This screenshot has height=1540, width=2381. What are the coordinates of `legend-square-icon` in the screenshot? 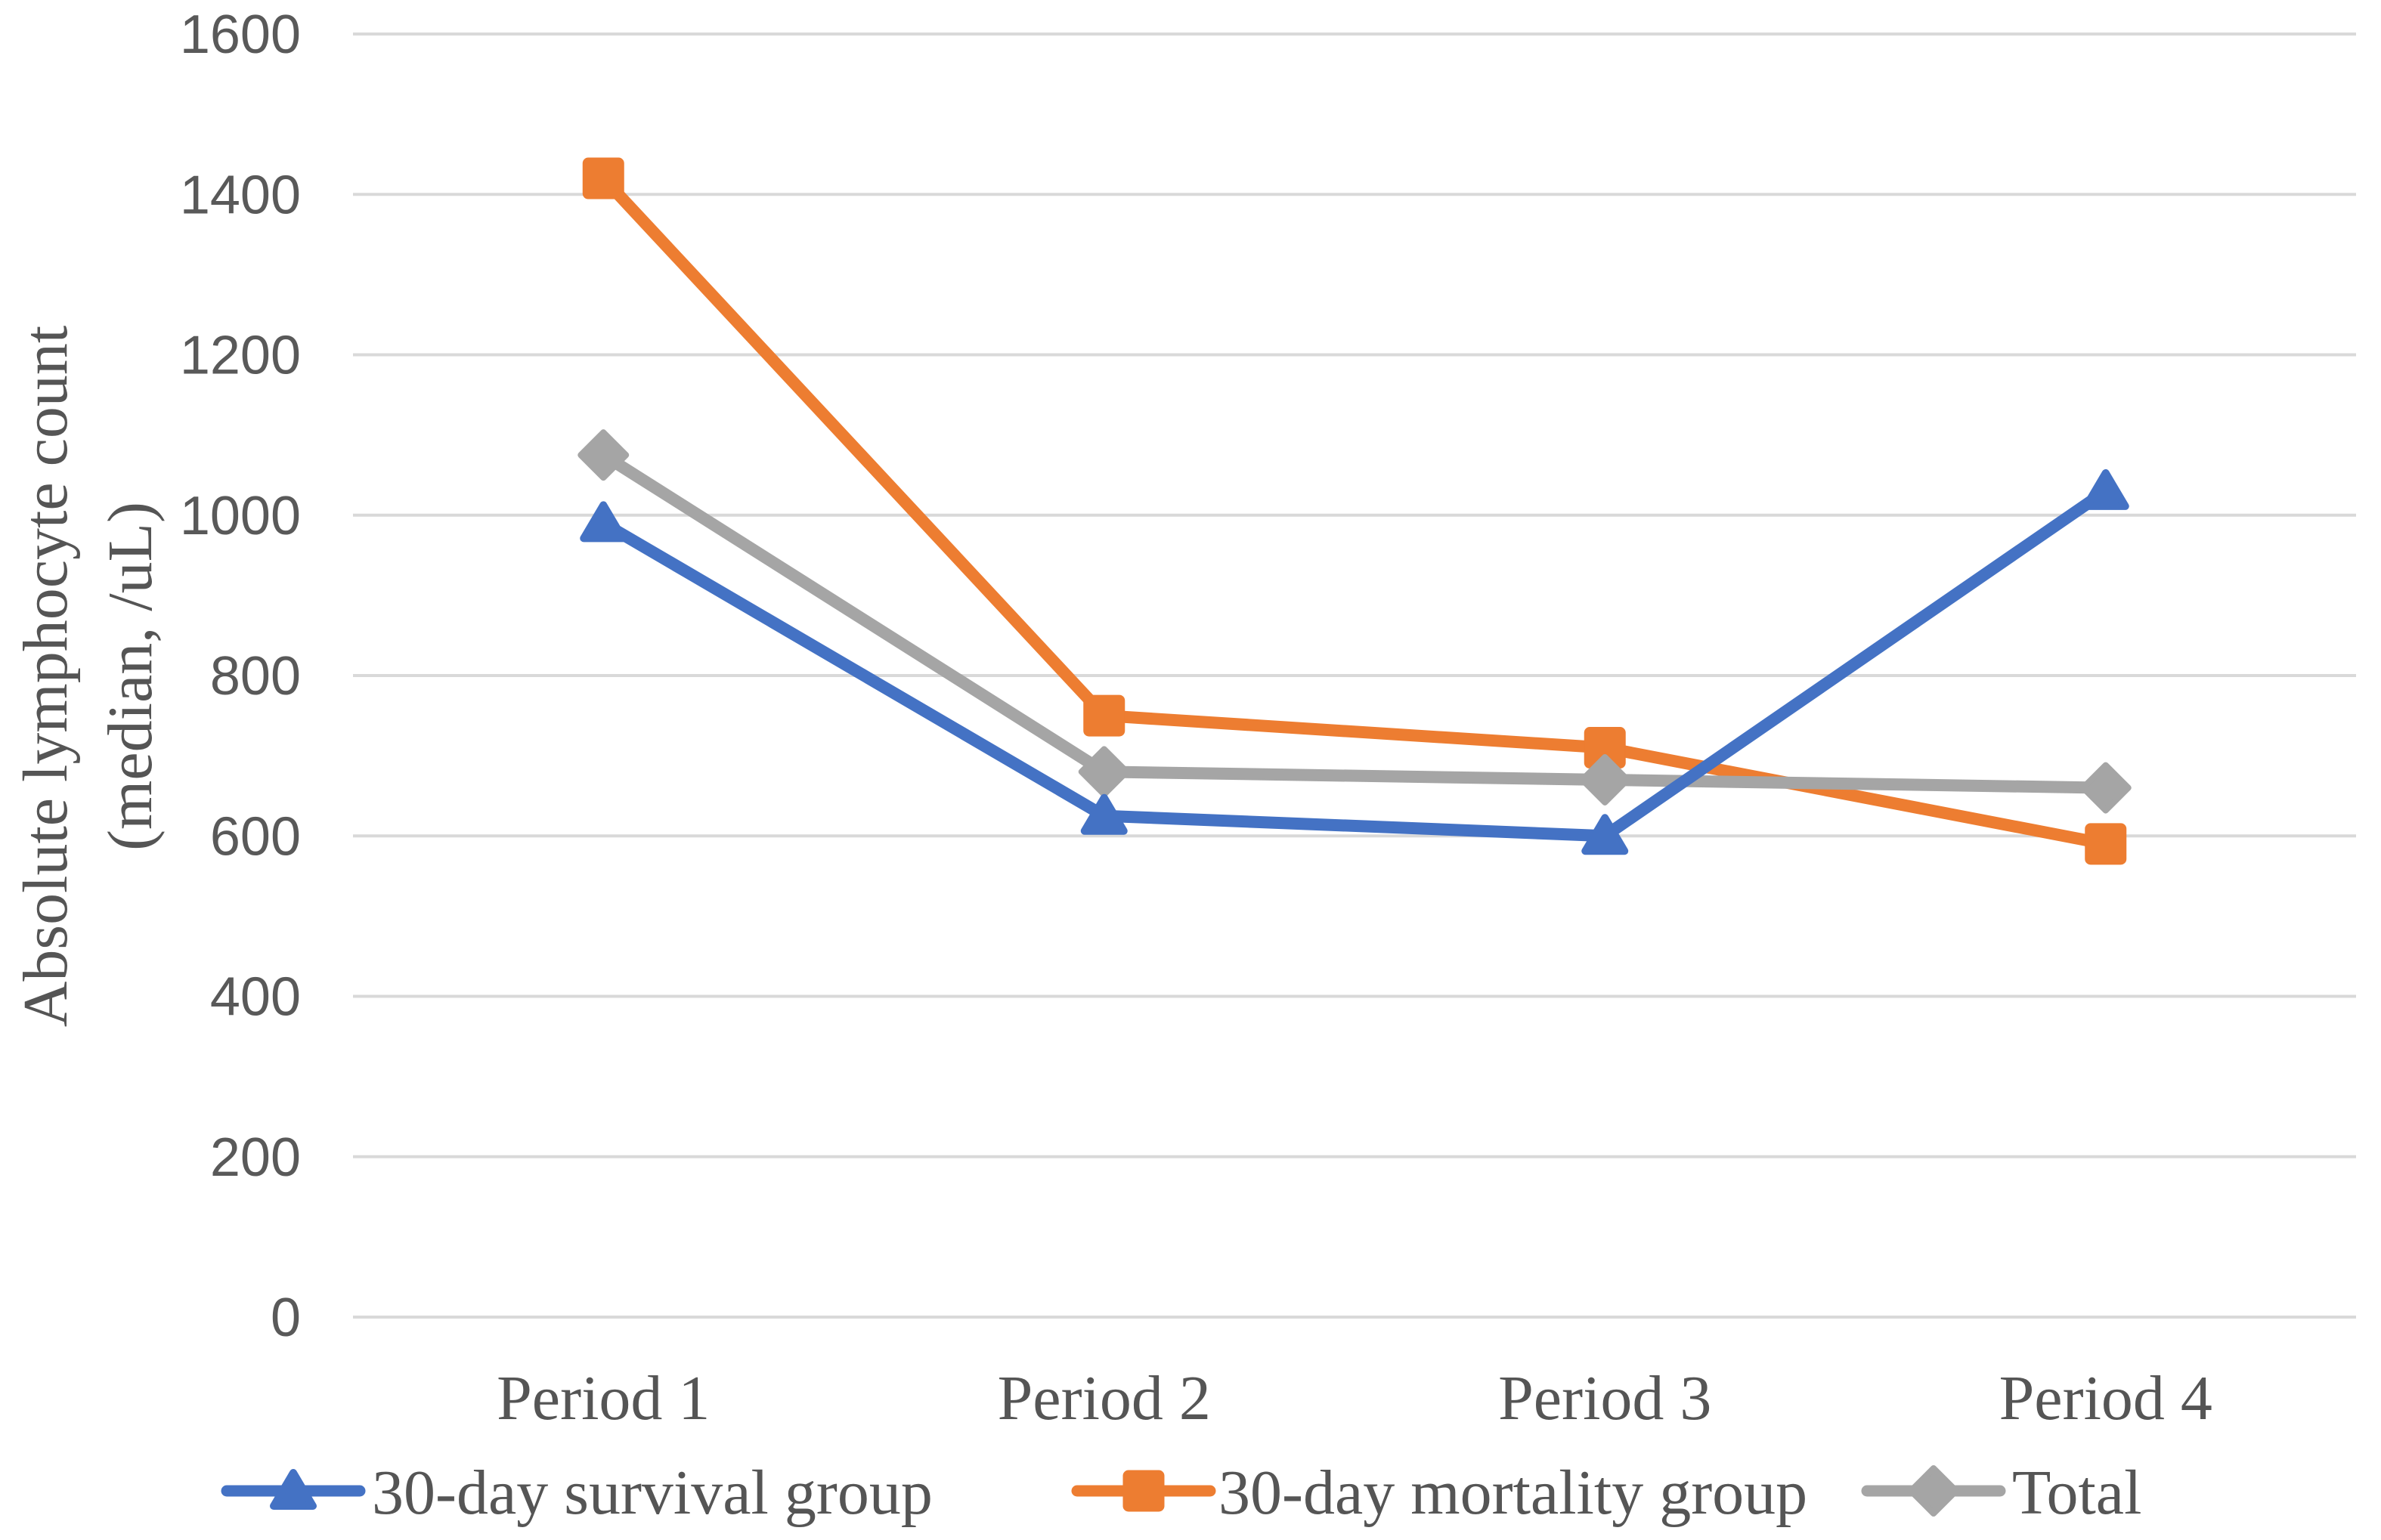 It's located at (1143, 1491).